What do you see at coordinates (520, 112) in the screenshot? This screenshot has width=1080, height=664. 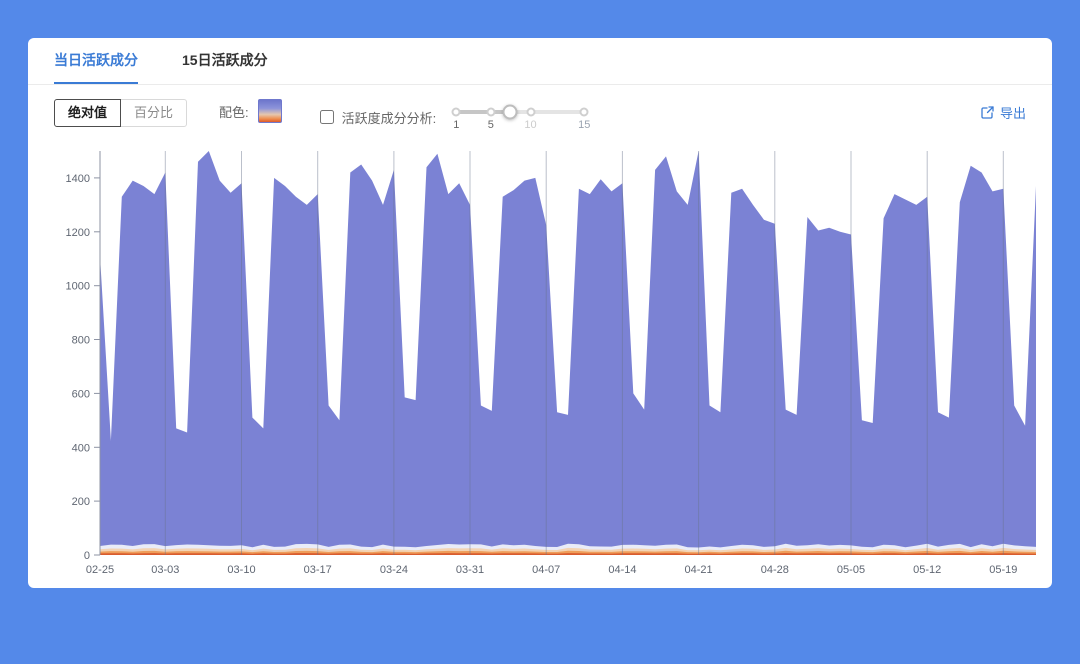 I see `slider-track` at bounding box center [520, 112].